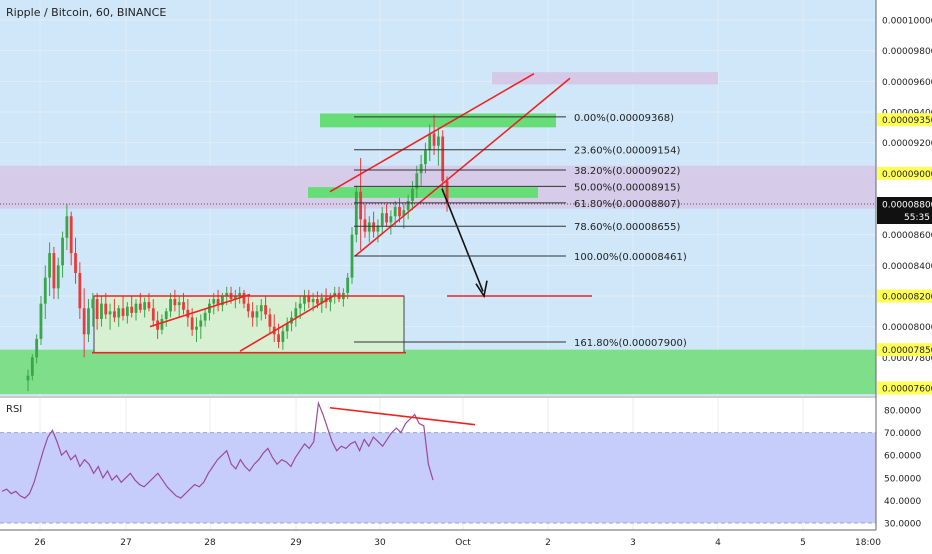  What do you see at coordinates (907, 206) in the screenshot?
I see `current-price-label: 0.00008800` at bounding box center [907, 206].